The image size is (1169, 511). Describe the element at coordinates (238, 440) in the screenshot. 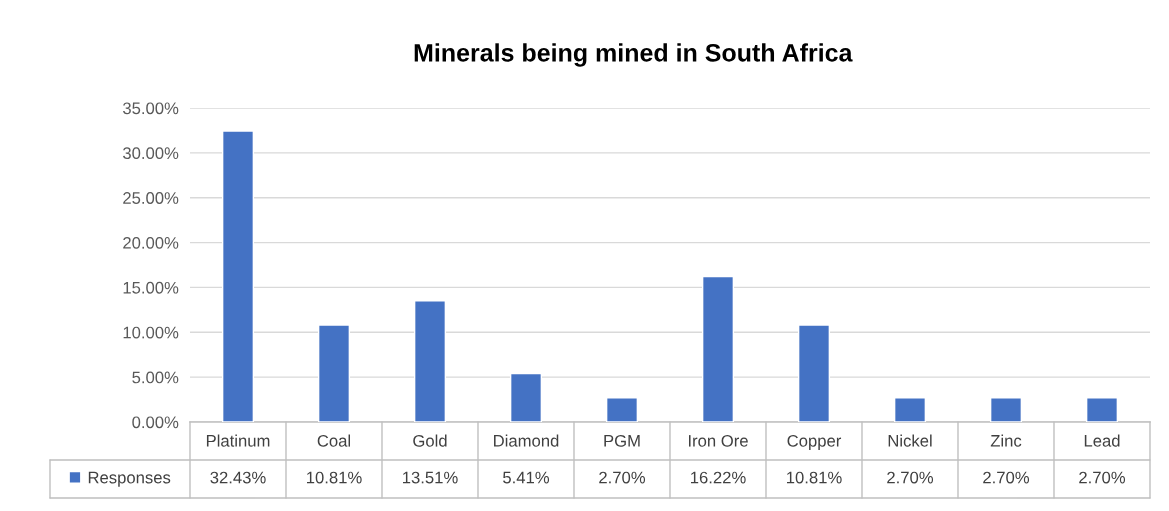

I see `x-tick-label: Platinum` at that location.